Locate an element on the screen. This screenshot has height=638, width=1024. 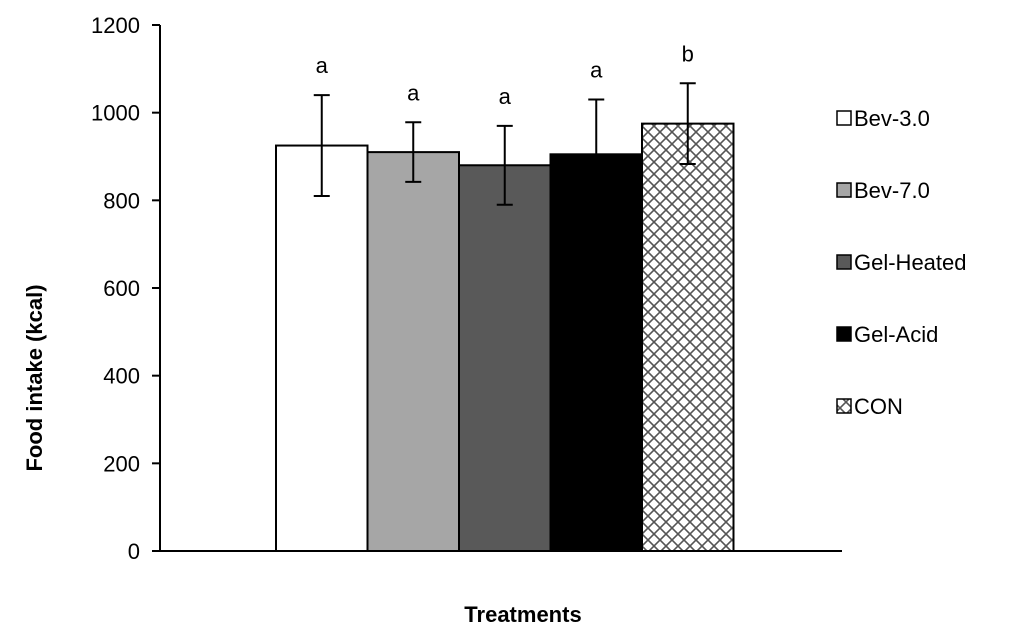
y-tick-label: 1200 is located at coordinates (115, 25).